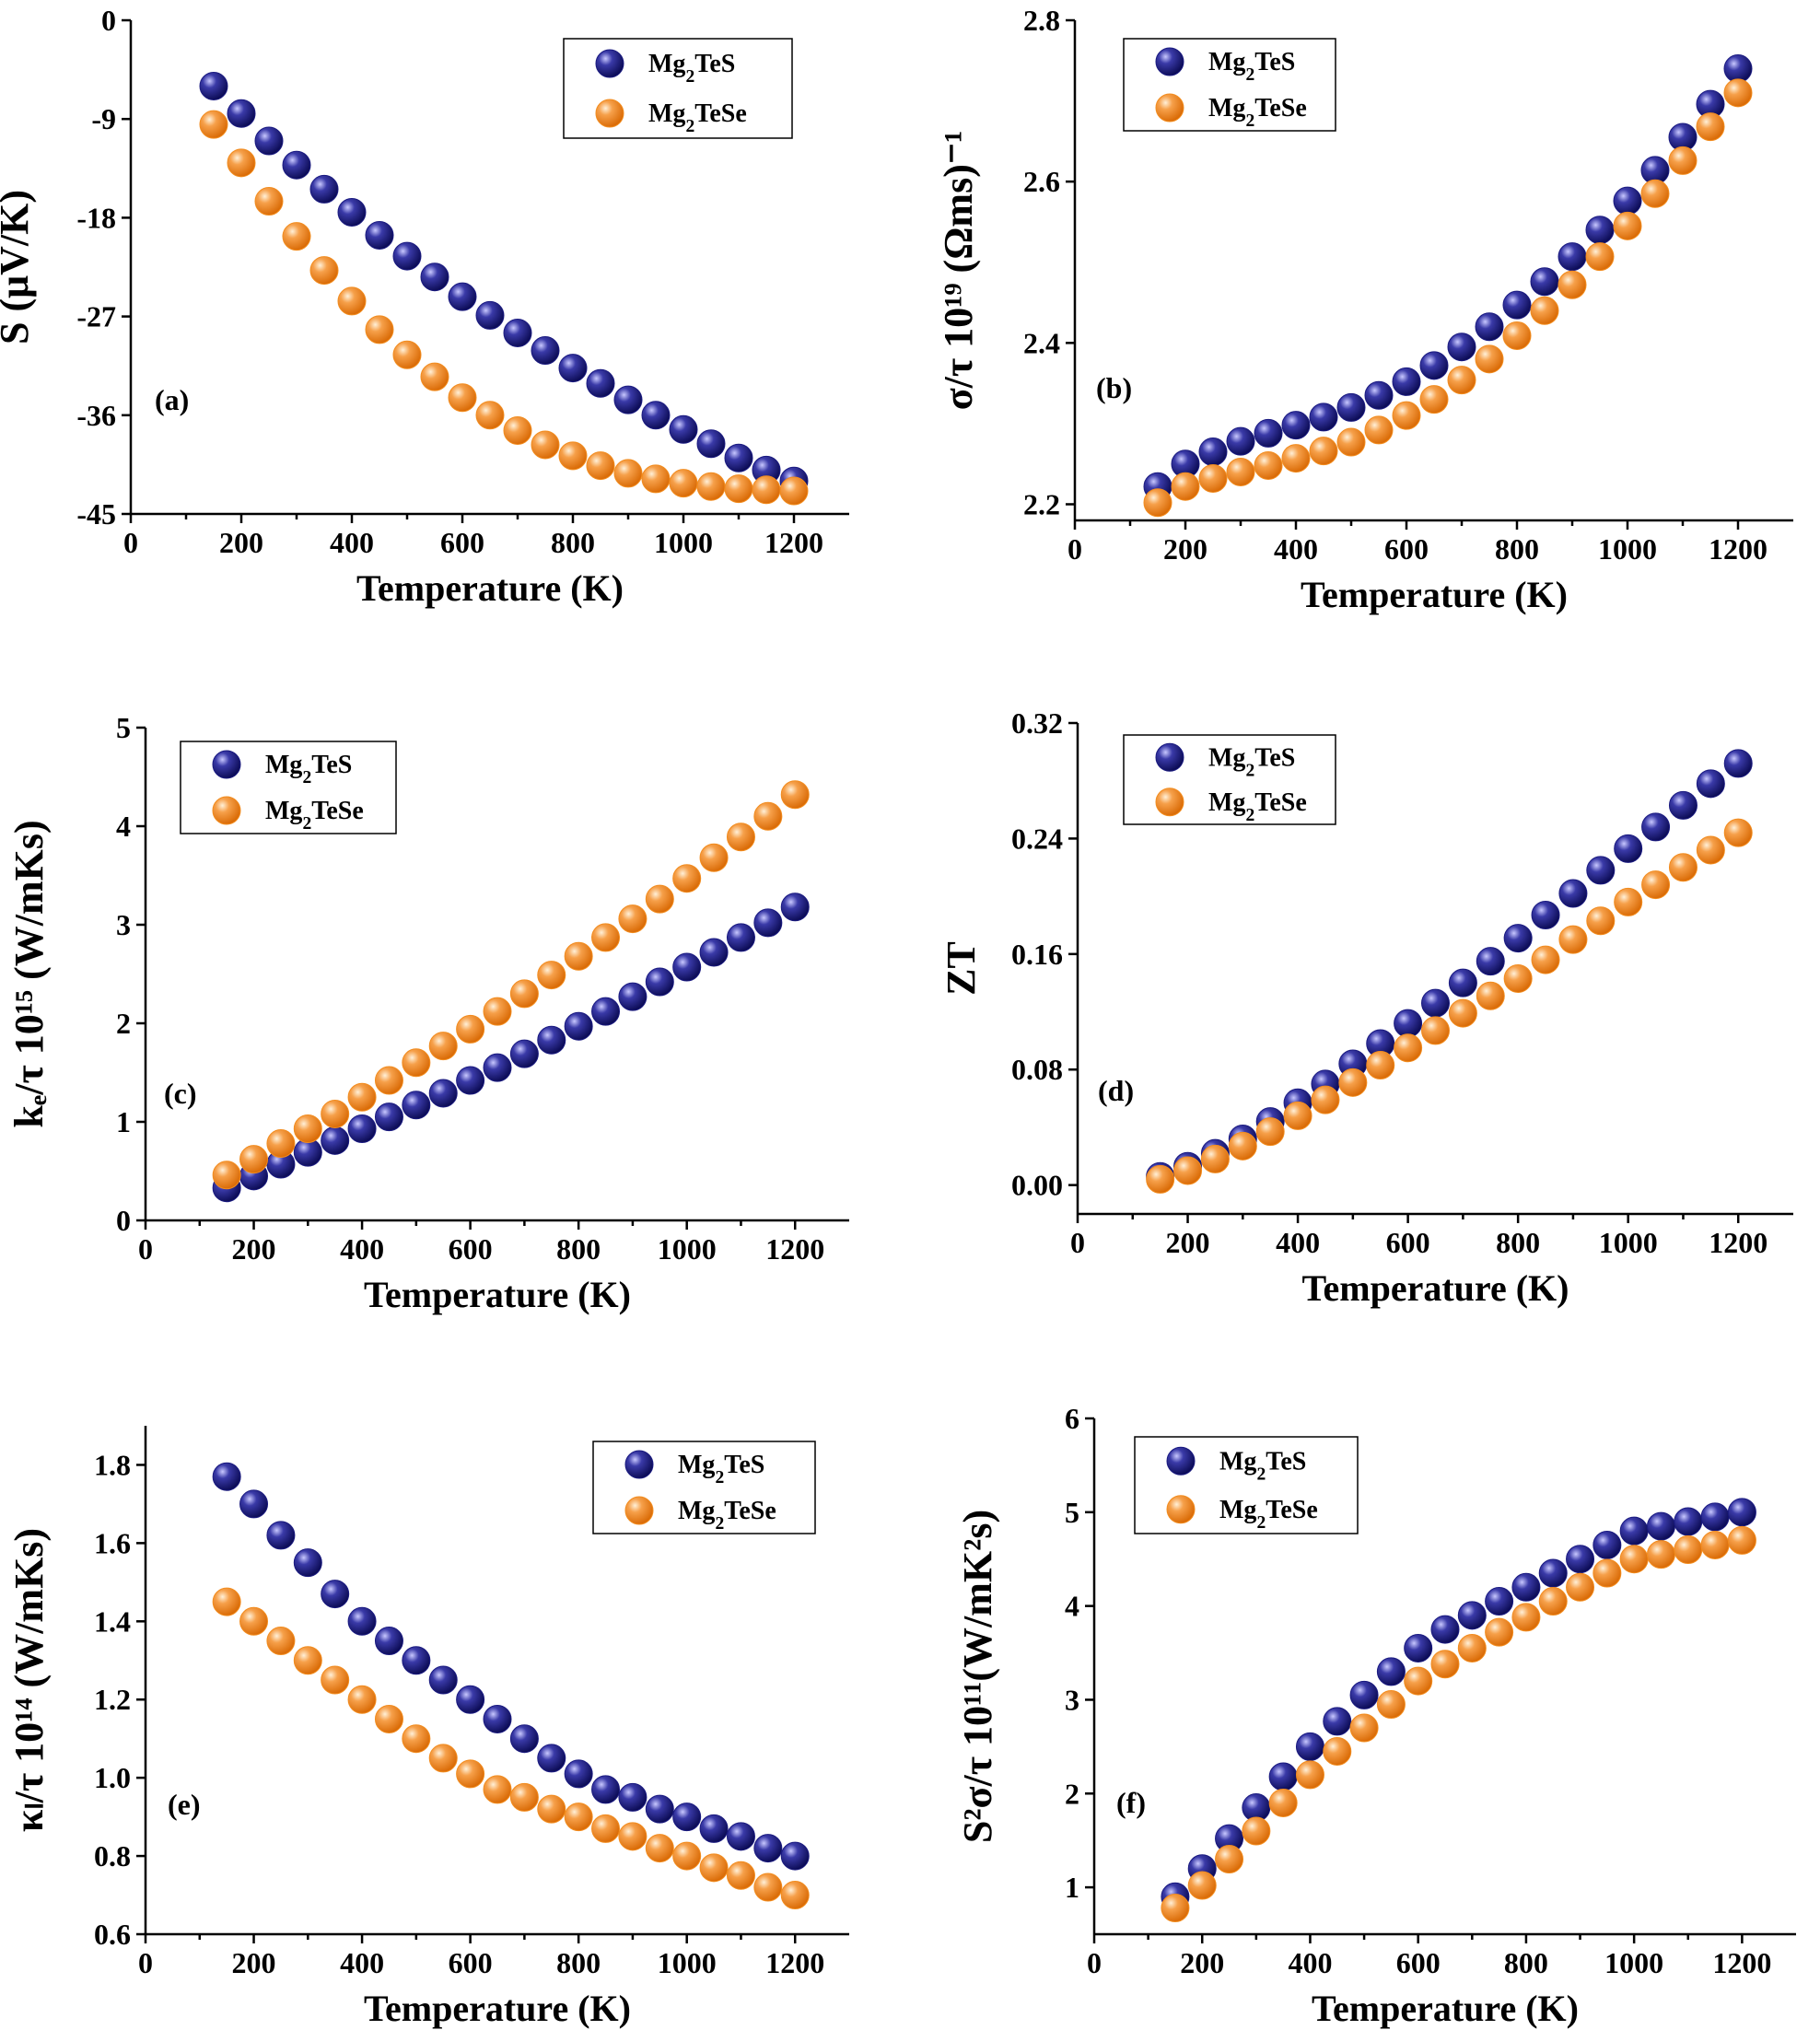 This screenshot has height=2030, width=1820. Describe the element at coordinates (1517, 549) in the screenshot. I see `x-tick-label: 800` at that location.